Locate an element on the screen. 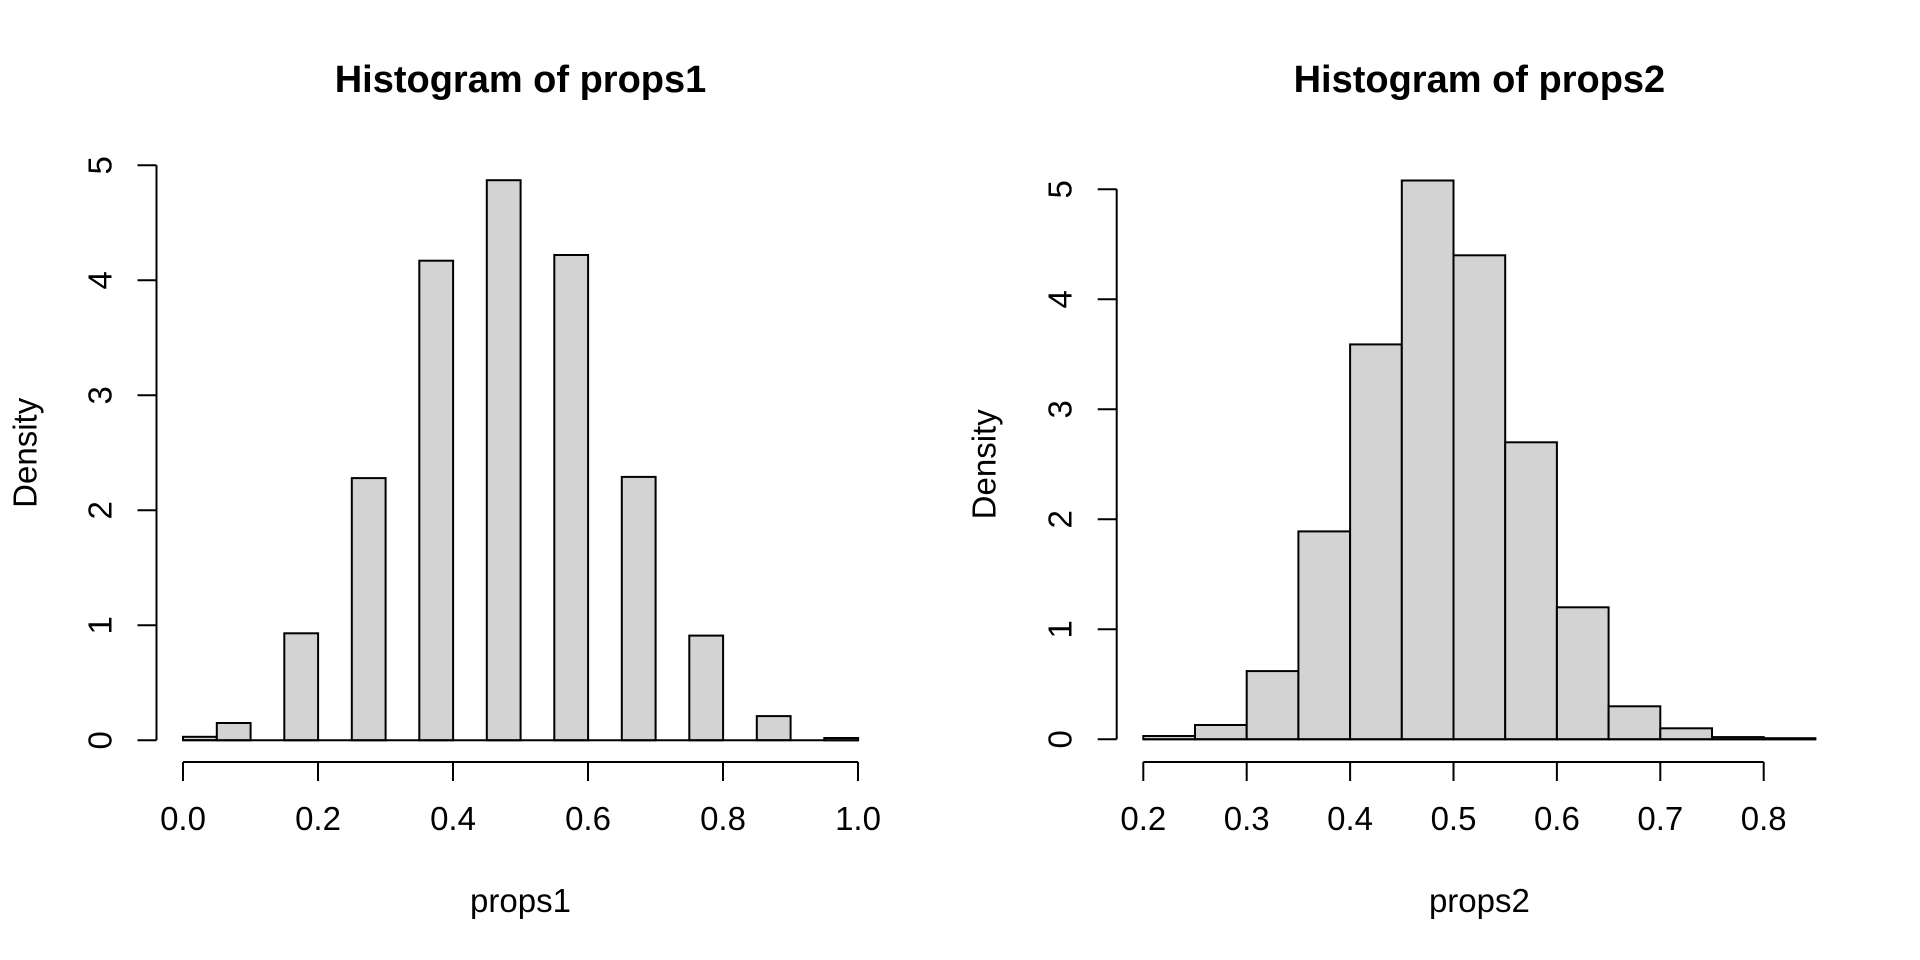 Image resolution: width=1920 pixels, height=960 pixels. x-tick-label: 0.7 is located at coordinates (1660, 818).